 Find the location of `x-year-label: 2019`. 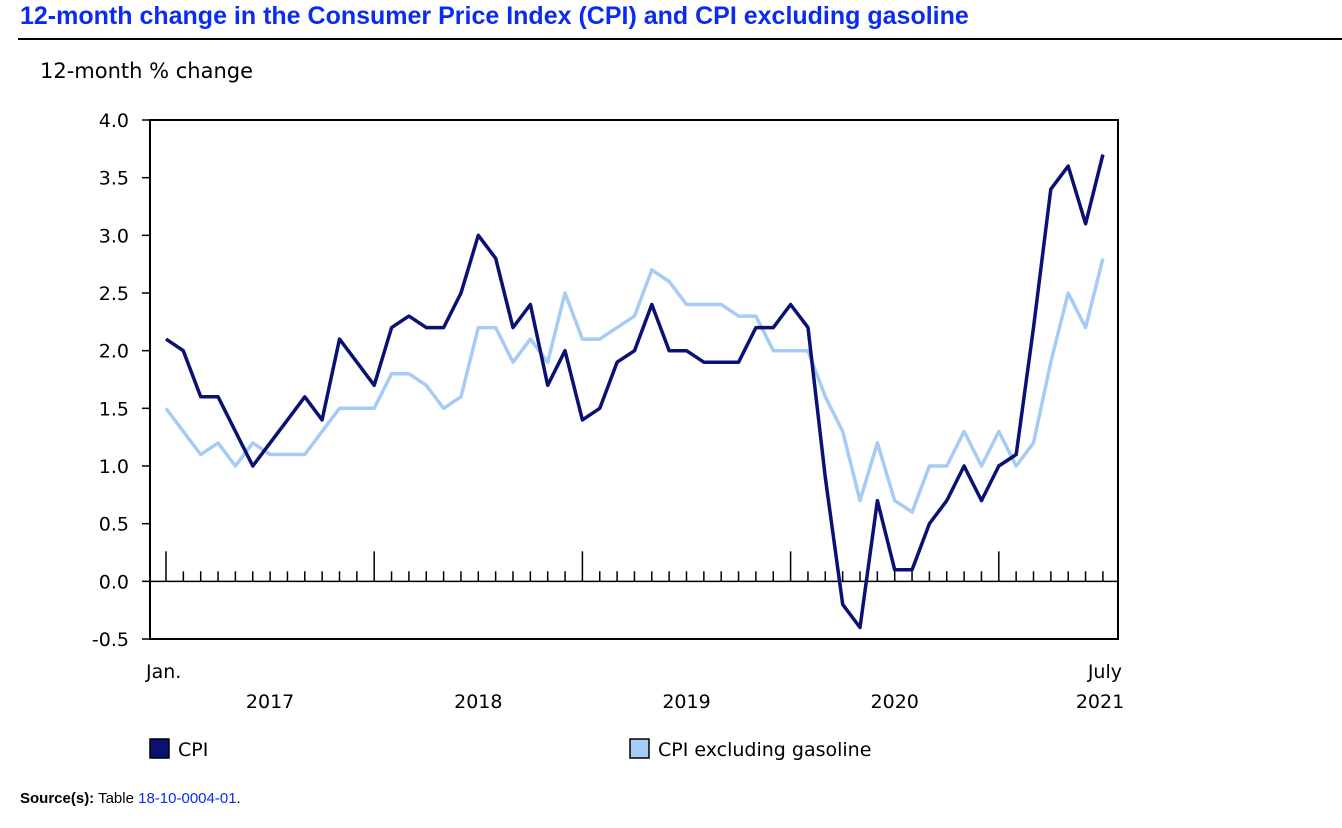

x-year-label: 2019 is located at coordinates (686, 702).